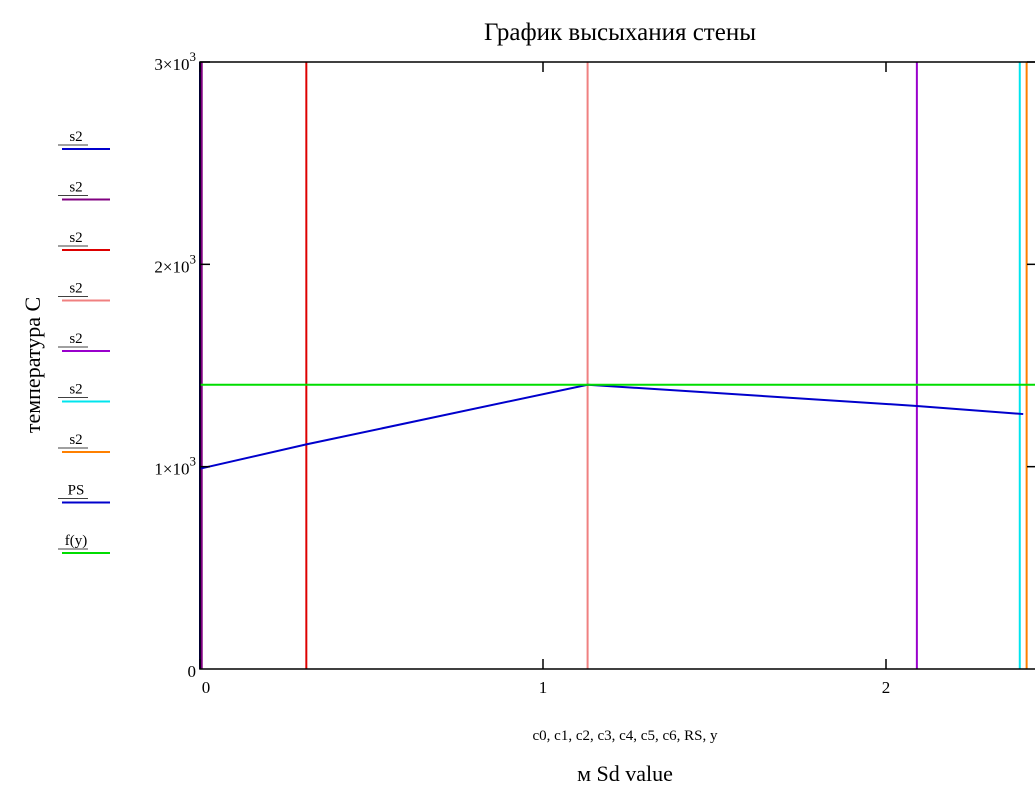  Describe the element at coordinates (206, 687) in the screenshot. I see `x-tick-label-0: 0` at that location.